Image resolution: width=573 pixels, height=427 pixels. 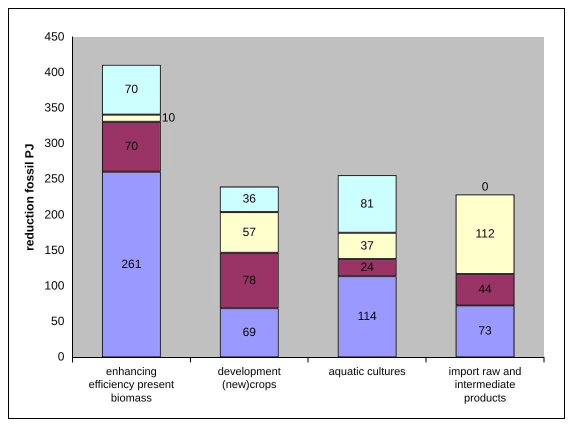 I want to click on data-label: 10, so click(x=169, y=117).